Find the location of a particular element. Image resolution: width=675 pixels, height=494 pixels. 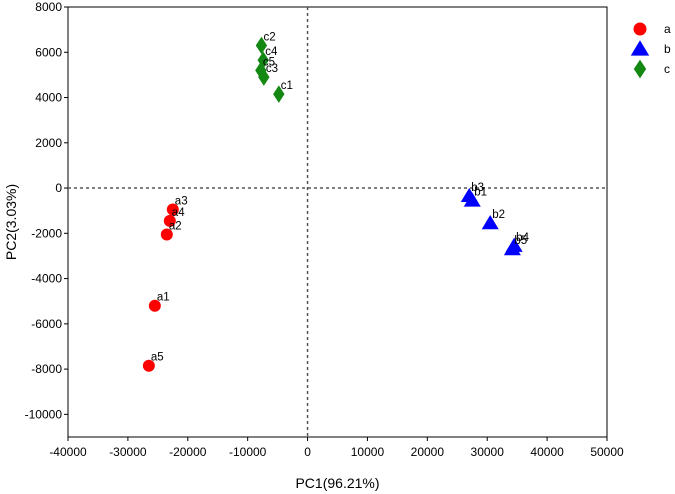

data-point-a5 is located at coordinates (148, 365).